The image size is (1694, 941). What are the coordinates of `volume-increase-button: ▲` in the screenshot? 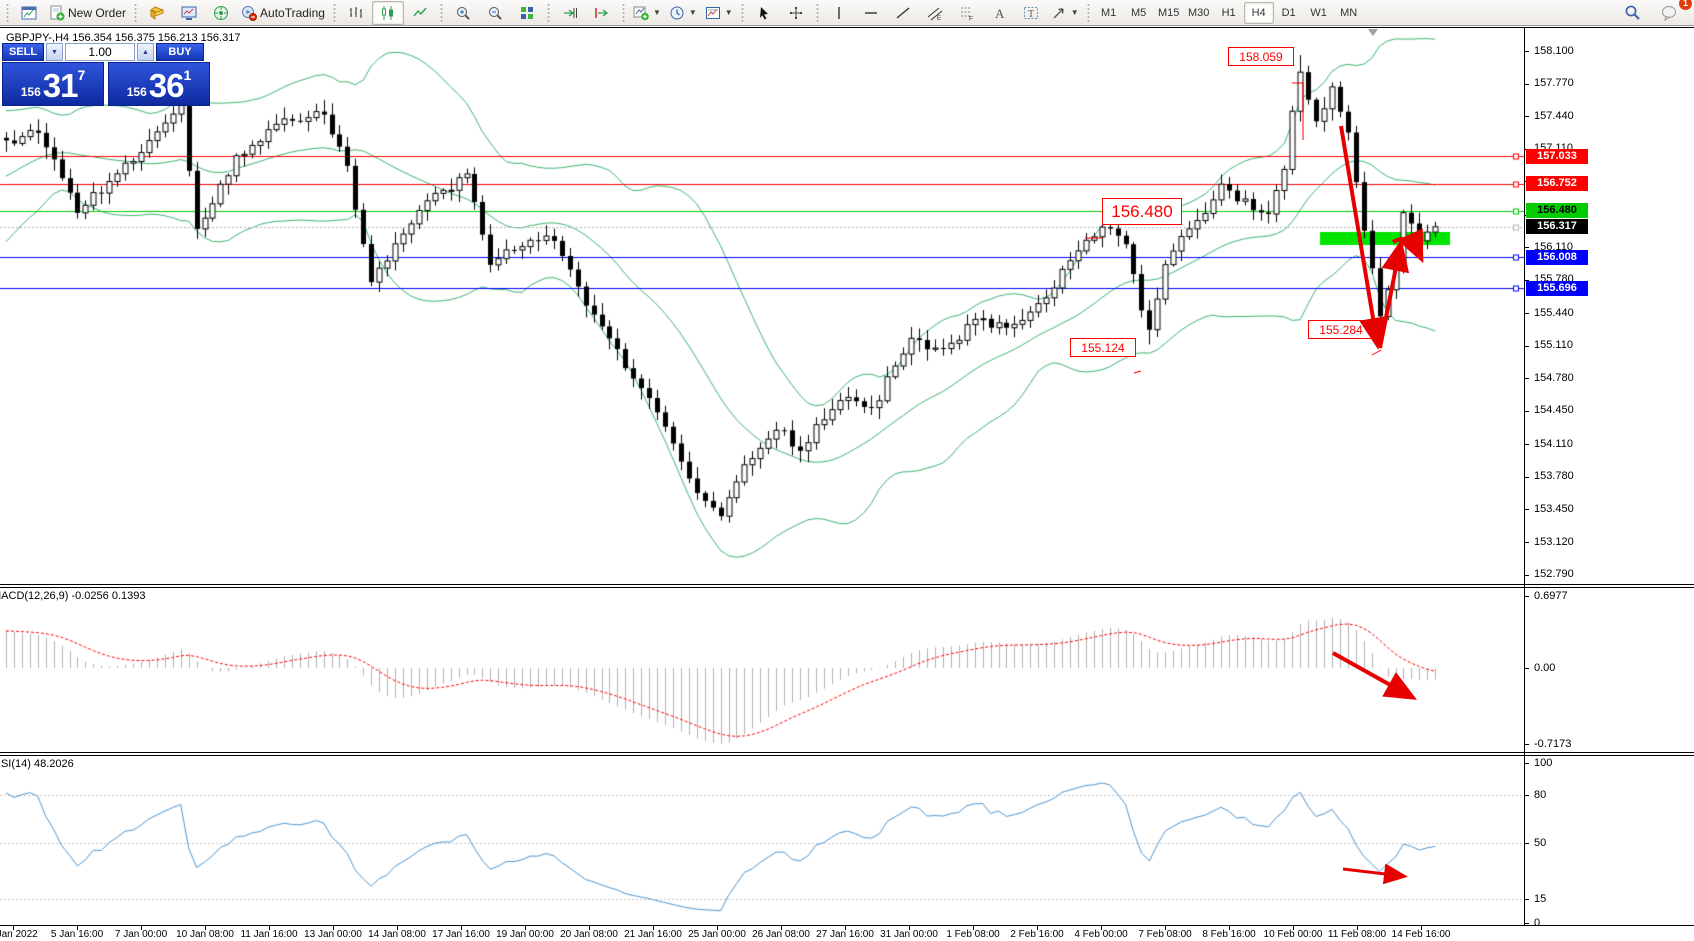 It's located at (145, 52).